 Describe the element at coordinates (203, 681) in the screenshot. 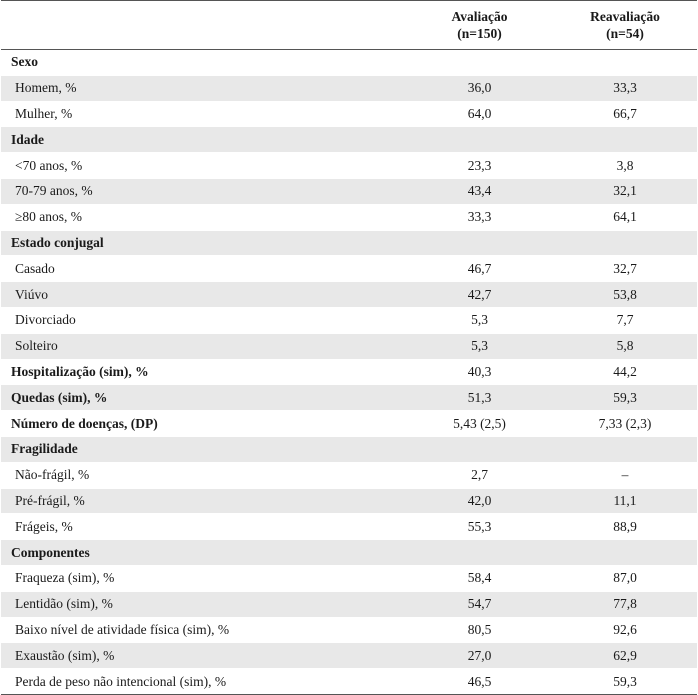

I see `row-label: Perda de peso não intencional (sim), %` at that location.